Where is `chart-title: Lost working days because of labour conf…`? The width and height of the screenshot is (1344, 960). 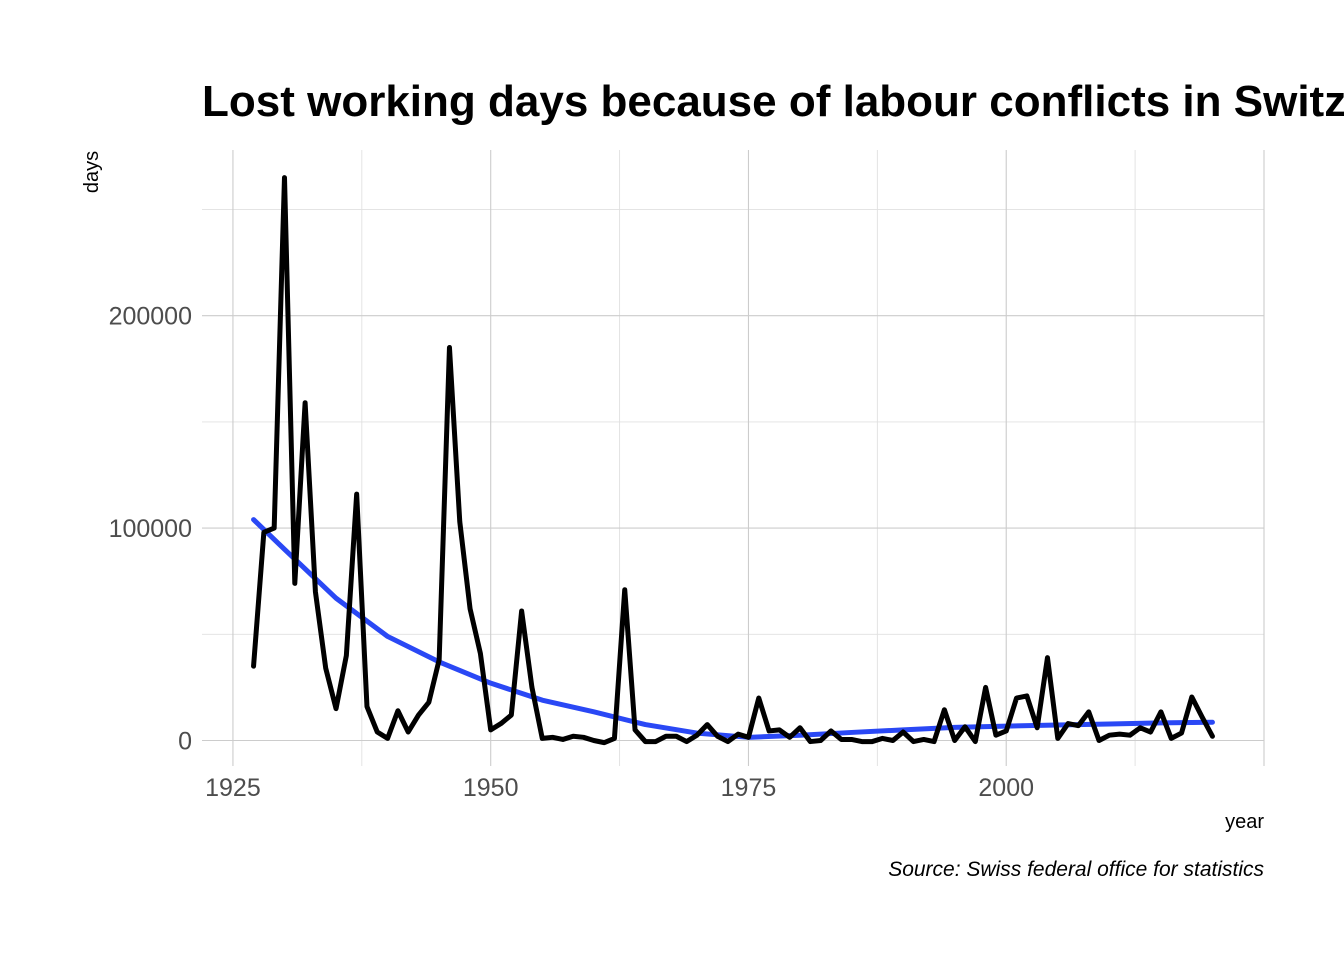
chart-title: Lost working days because of labour conf… is located at coordinates (773, 101).